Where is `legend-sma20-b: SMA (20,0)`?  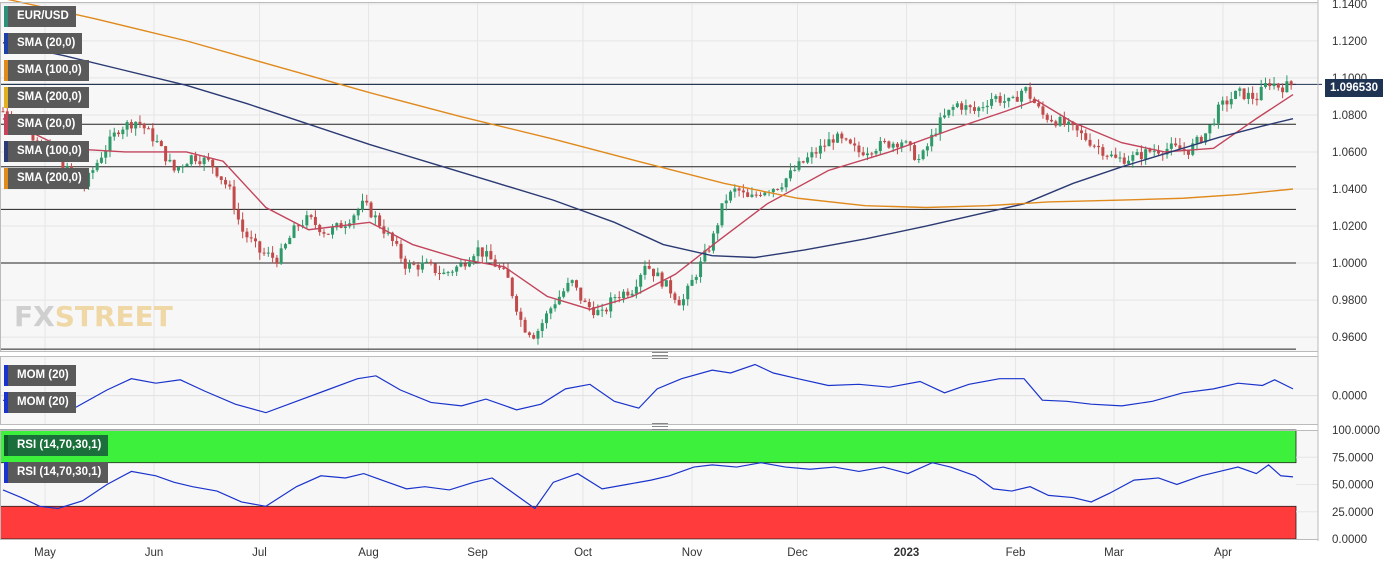
legend-sma20-b: SMA (20,0) is located at coordinates (43, 124).